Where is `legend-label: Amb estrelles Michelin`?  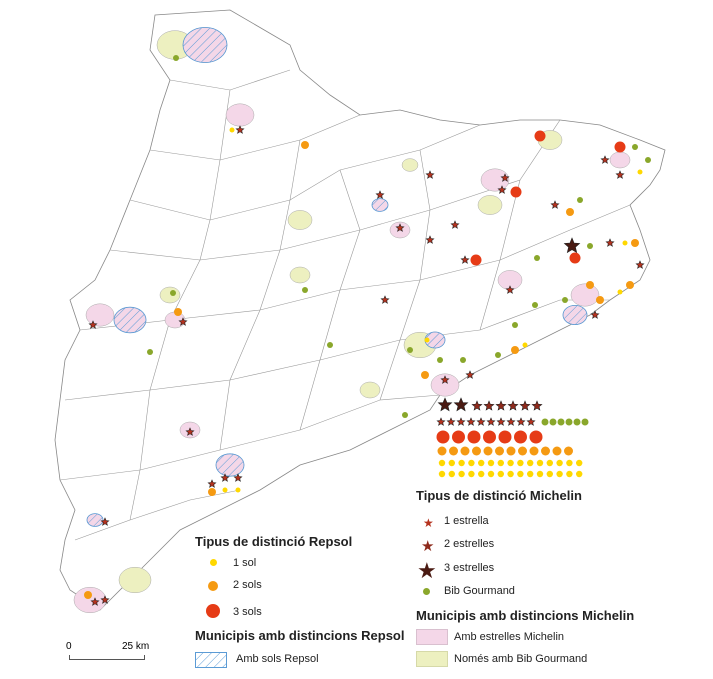 legend-label: Amb estrelles Michelin is located at coordinates (509, 637).